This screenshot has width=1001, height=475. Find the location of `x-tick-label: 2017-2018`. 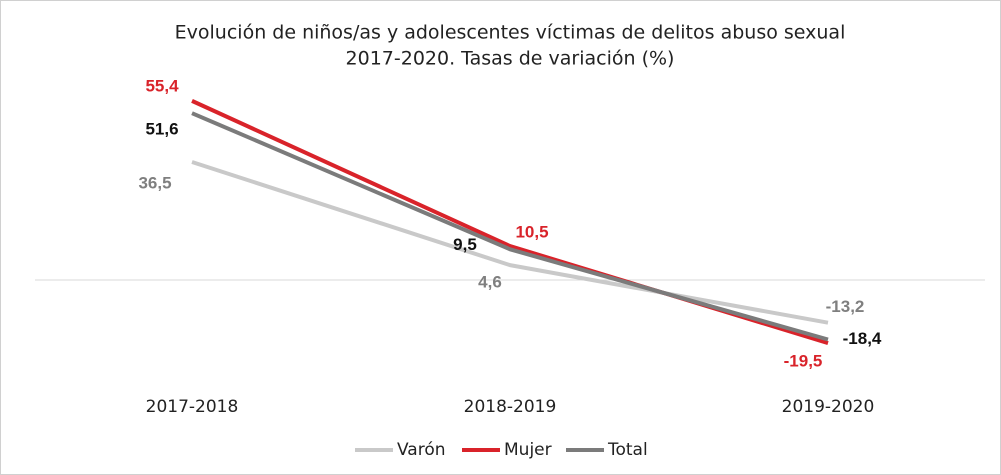

x-tick-label: 2017-2018 is located at coordinates (192, 407).